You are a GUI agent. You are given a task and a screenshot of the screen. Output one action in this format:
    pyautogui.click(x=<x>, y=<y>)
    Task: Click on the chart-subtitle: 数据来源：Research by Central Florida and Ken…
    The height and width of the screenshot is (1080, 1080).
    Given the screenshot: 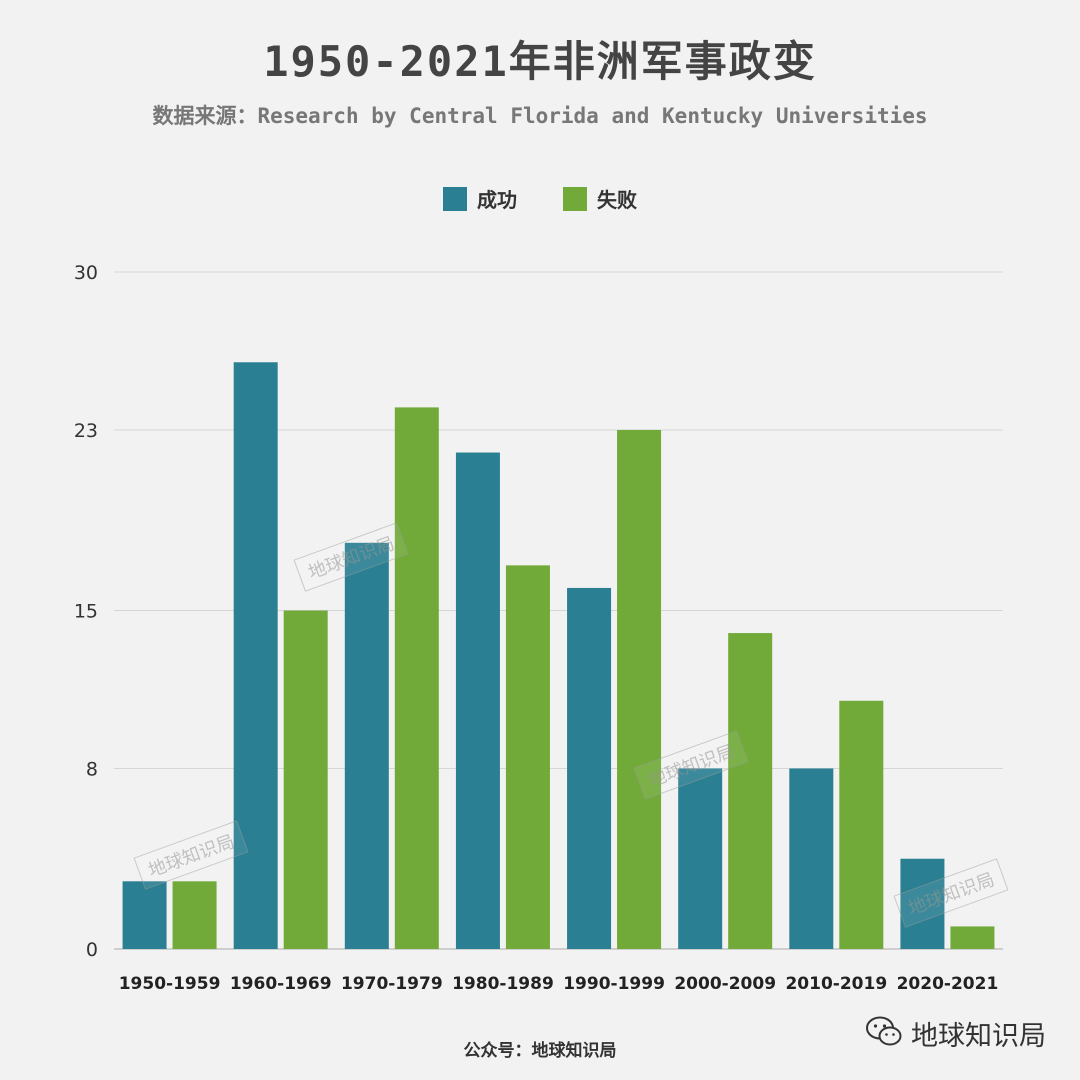 What is the action you would take?
    pyautogui.click(x=540, y=116)
    